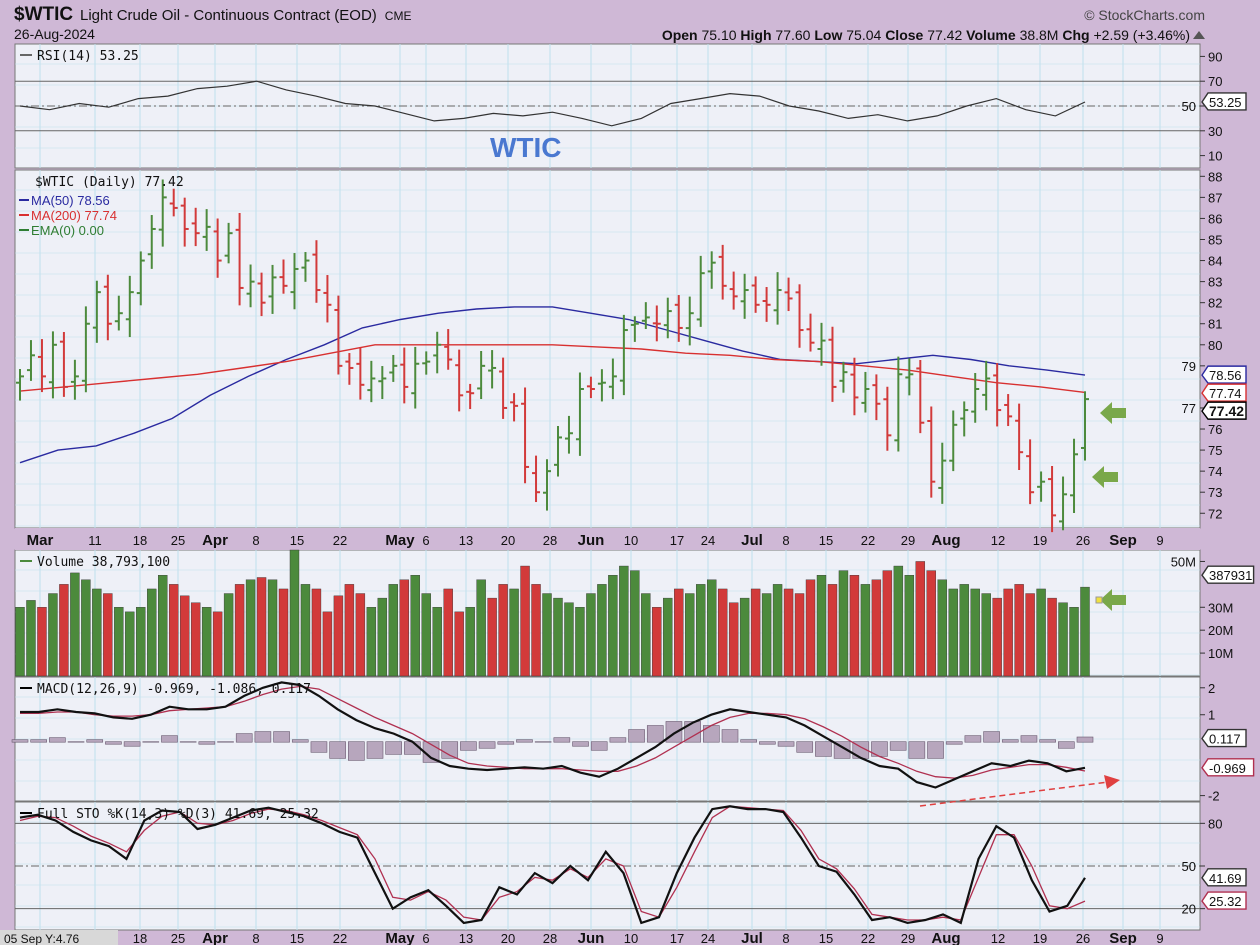 This screenshot has width=1260, height=945. Describe the element at coordinates (1215, 492) in the screenshot. I see `y-tick-label: 73` at that location.